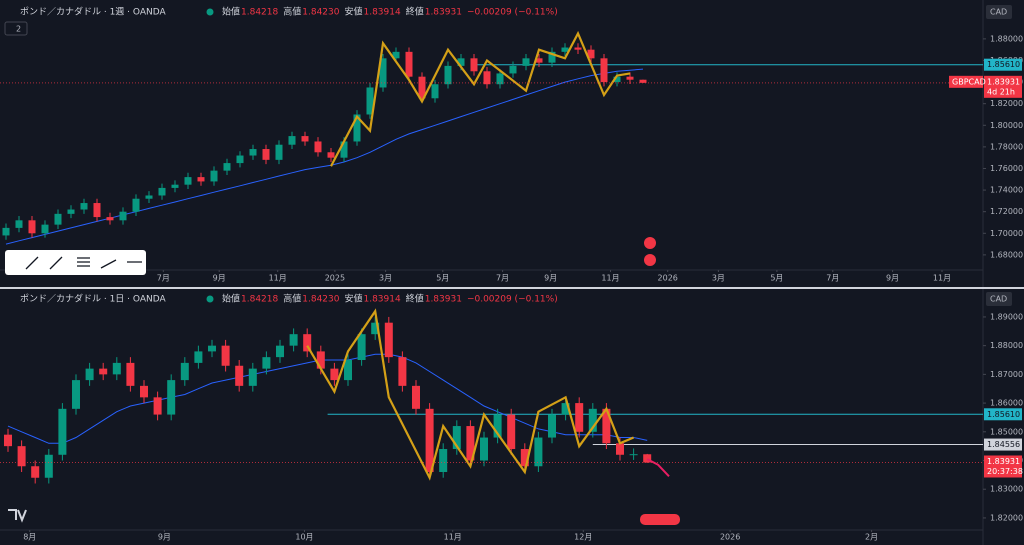 The height and width of the screenshot is (545, 1024). What do you see at coordinates (443, 13) in the screenshot?
I see `ohlc-value: 1.83931` at bounding box center [443, 13].